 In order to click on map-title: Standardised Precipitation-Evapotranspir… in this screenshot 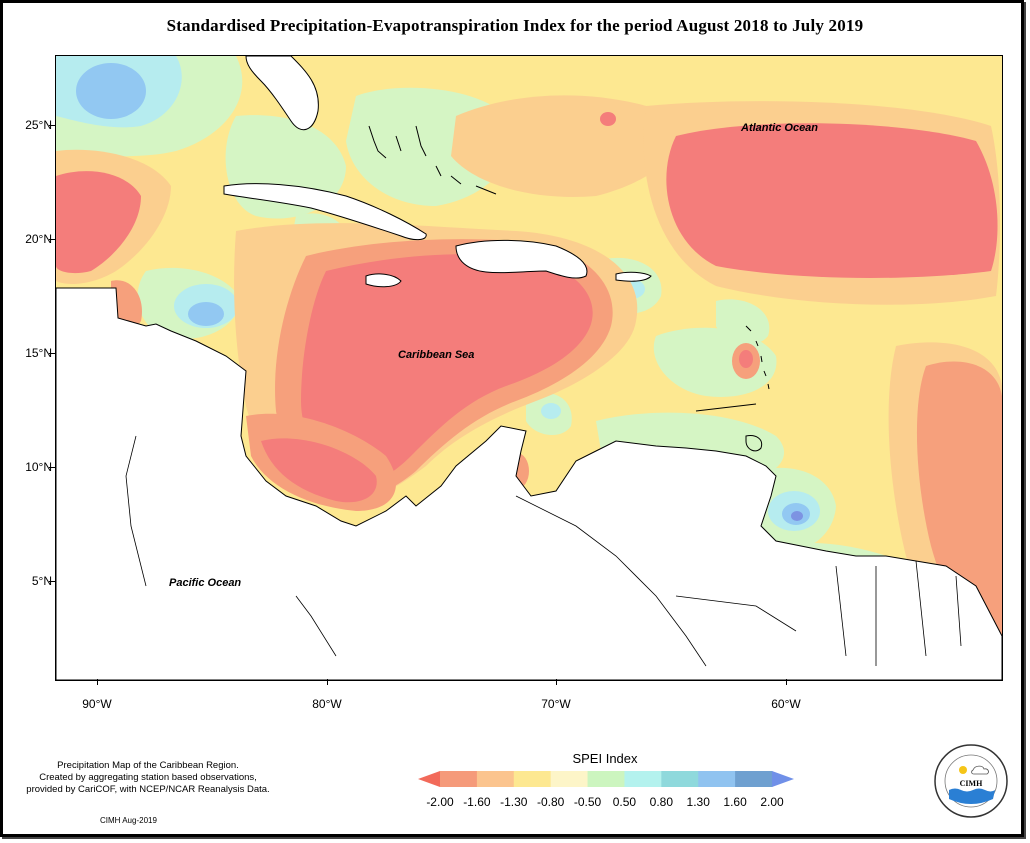, I will do `click(515, 25)`.